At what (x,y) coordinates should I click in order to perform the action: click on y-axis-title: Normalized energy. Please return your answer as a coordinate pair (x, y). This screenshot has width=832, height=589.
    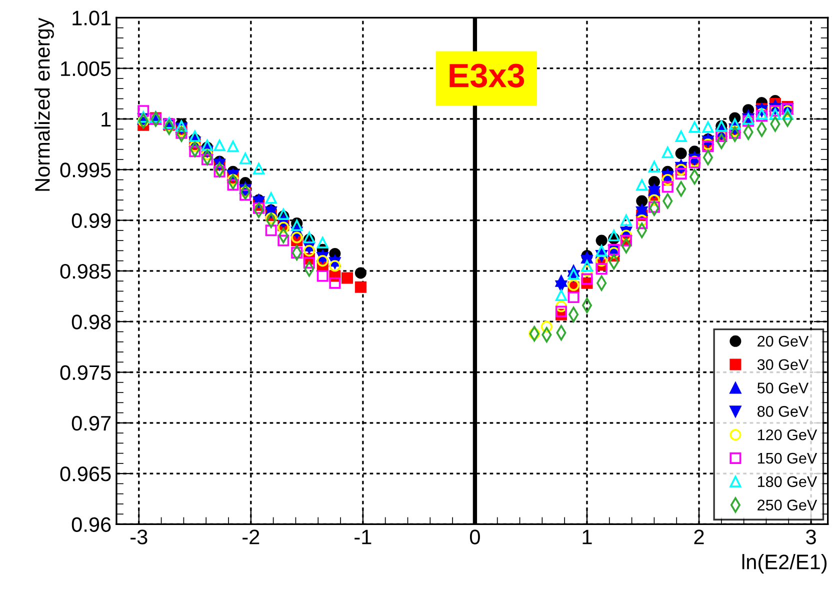
    Looking at the image, I should click on (44, 104).